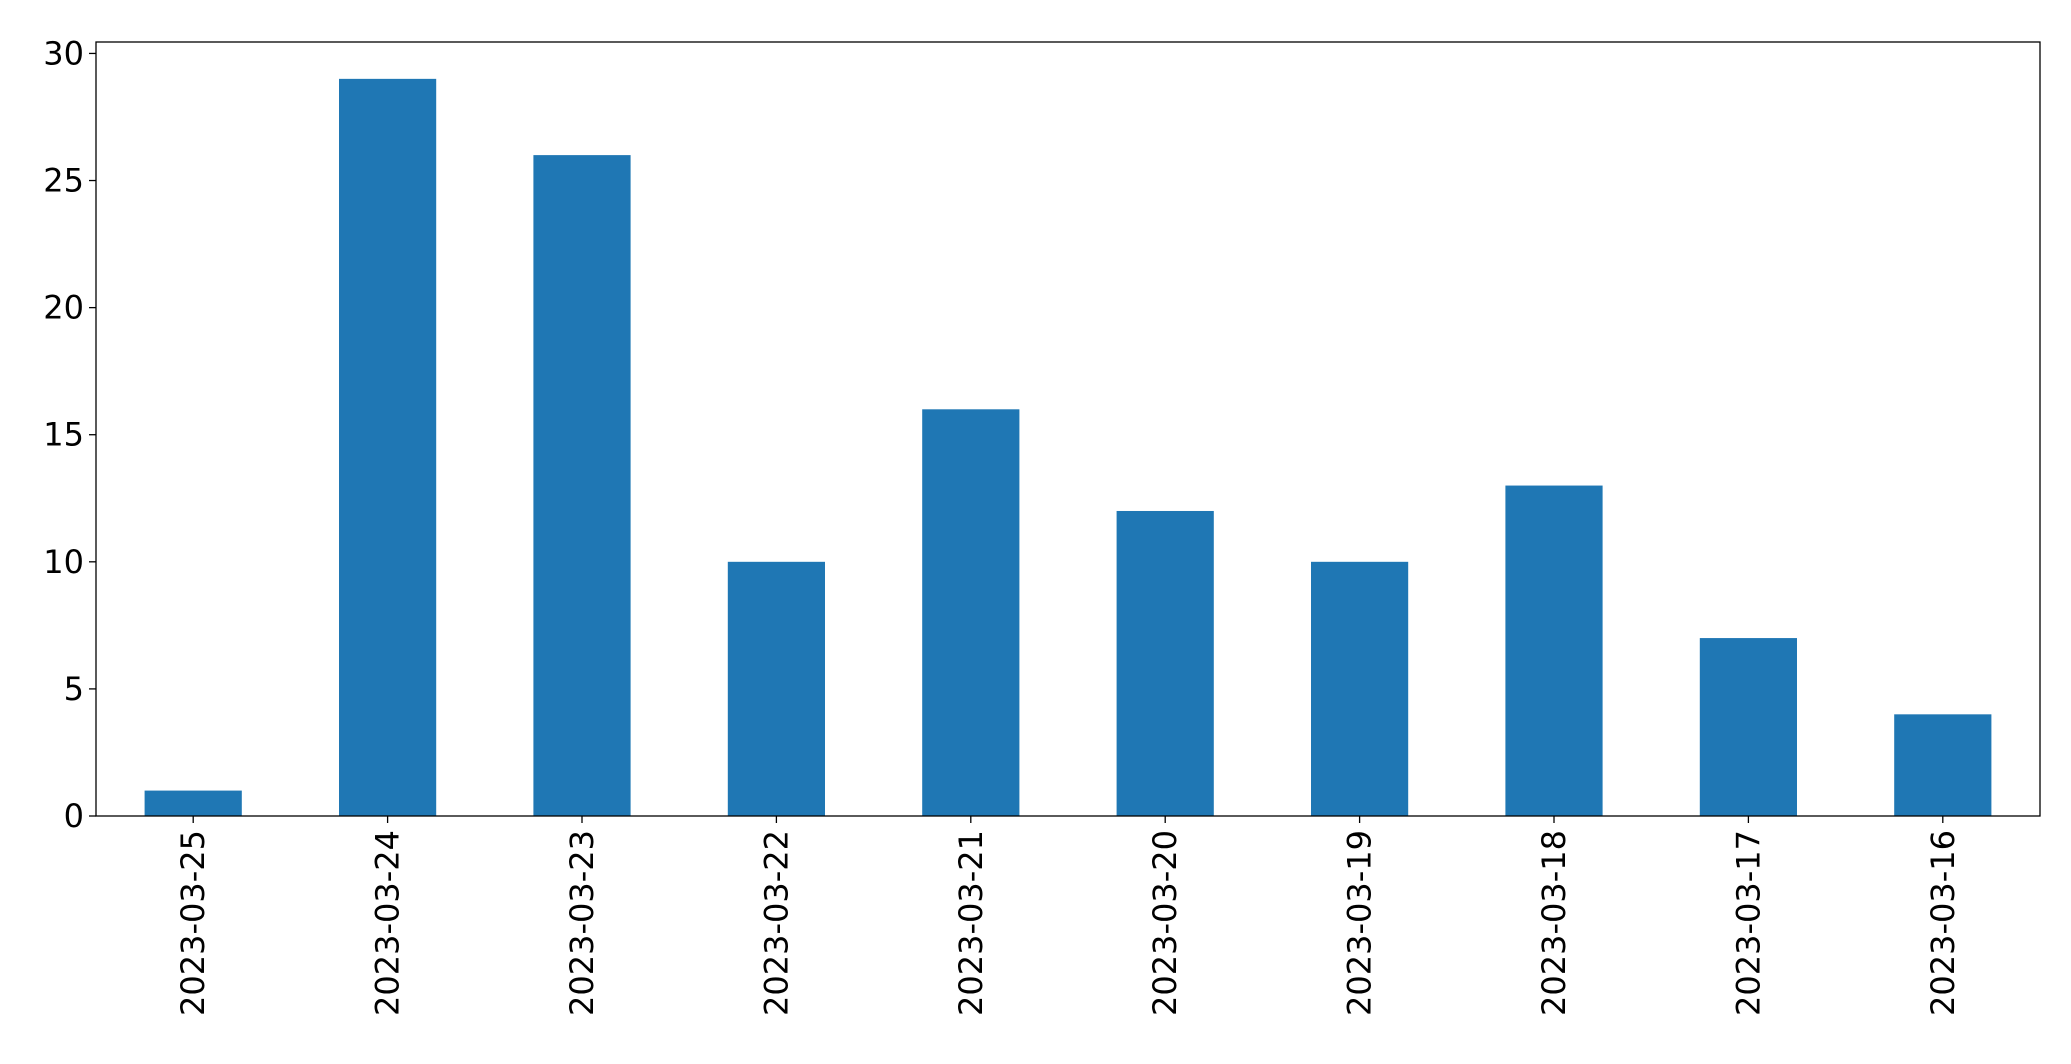 The width and height of the screenshot is (2071, 1064). I want to click on y-tick-label: 5, so click(74, 689).